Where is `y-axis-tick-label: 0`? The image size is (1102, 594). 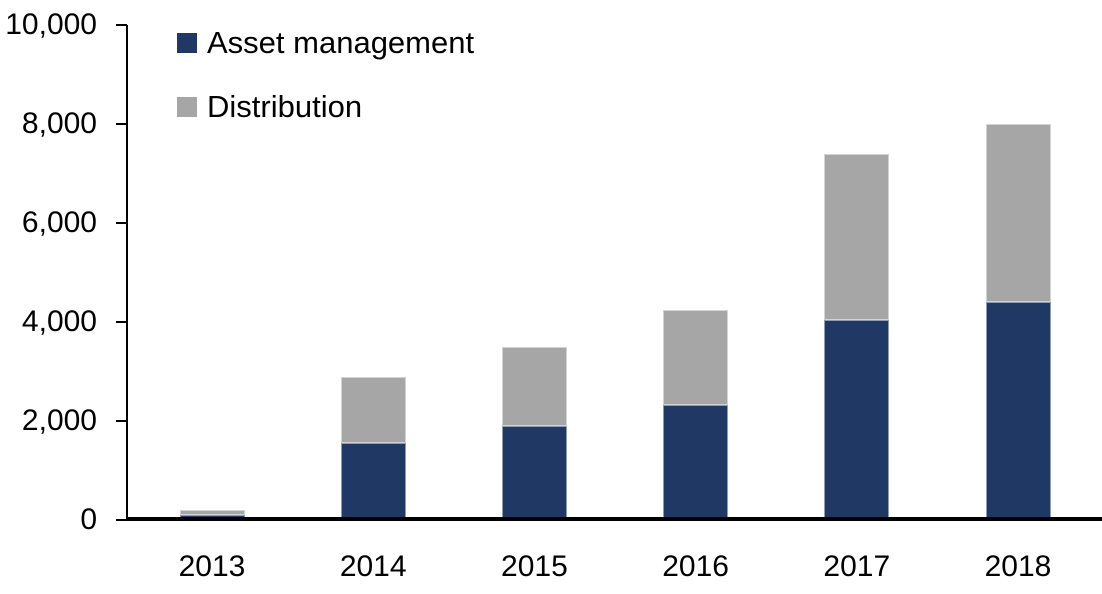
y-axis-tick-label: 0 is located at coordinates (88, 519).